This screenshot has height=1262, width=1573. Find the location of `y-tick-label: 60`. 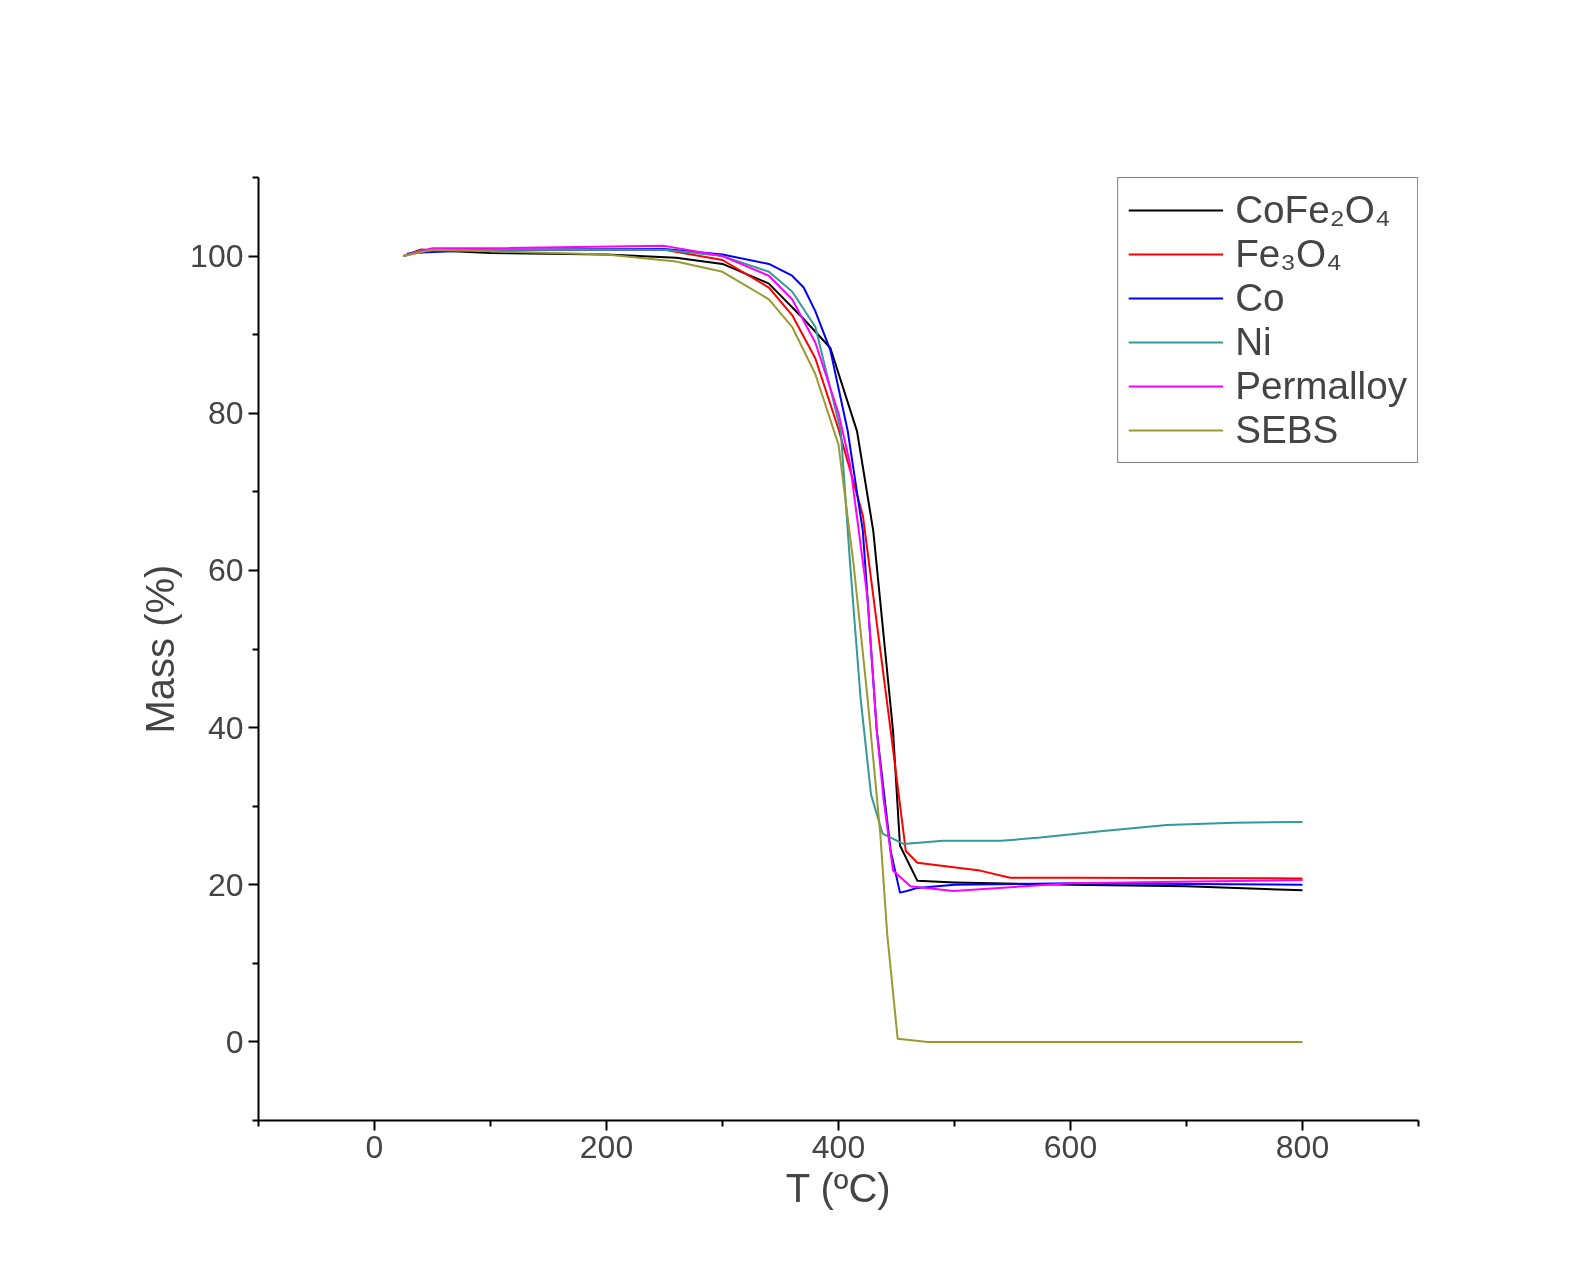

y-tick-label: 60 is located at coordinates (225, 570).